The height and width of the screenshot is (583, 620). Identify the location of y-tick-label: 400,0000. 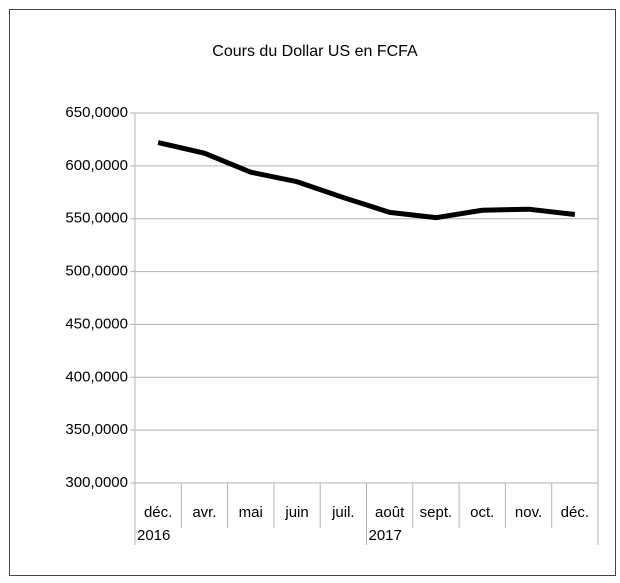
(96, 376).